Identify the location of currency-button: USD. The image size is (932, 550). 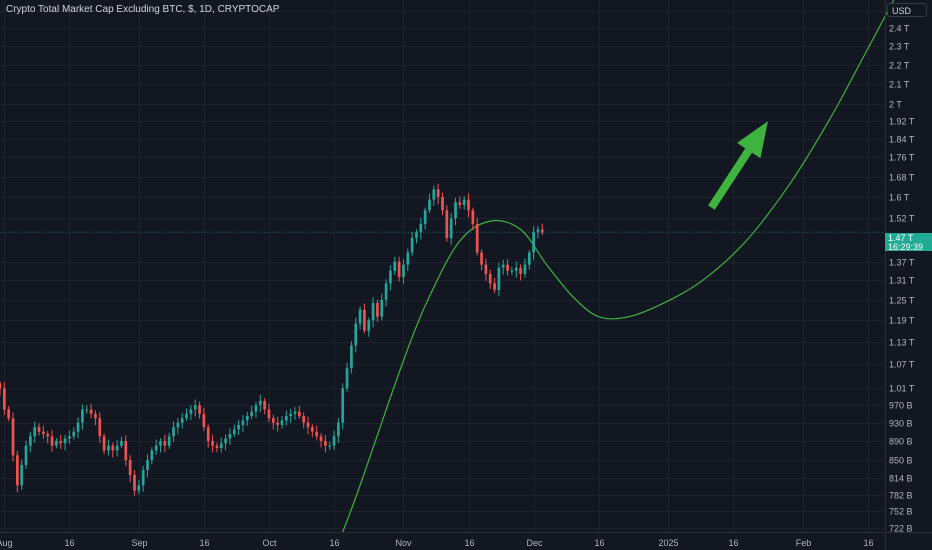
(907, 10).